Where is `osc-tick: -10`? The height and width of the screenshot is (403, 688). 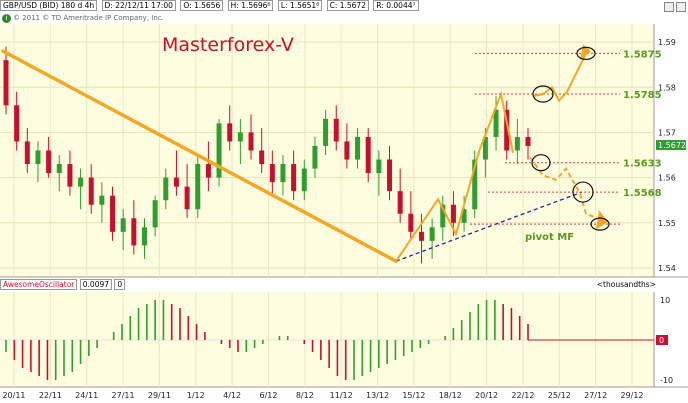 osc-tick: -10 is located at coordinates (666, 380).